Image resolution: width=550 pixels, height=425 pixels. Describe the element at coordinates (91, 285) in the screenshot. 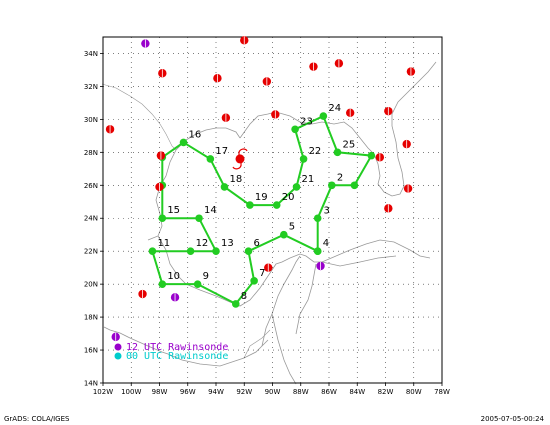

I see `lat-tick-label: 20N` at that location.